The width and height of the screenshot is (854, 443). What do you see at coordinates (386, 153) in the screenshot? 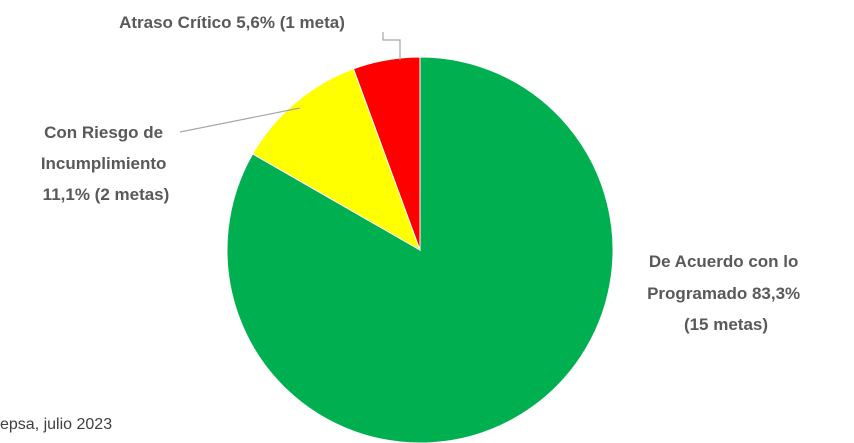
I see `slice-atraso-critico` at bounding box center [386, 153].